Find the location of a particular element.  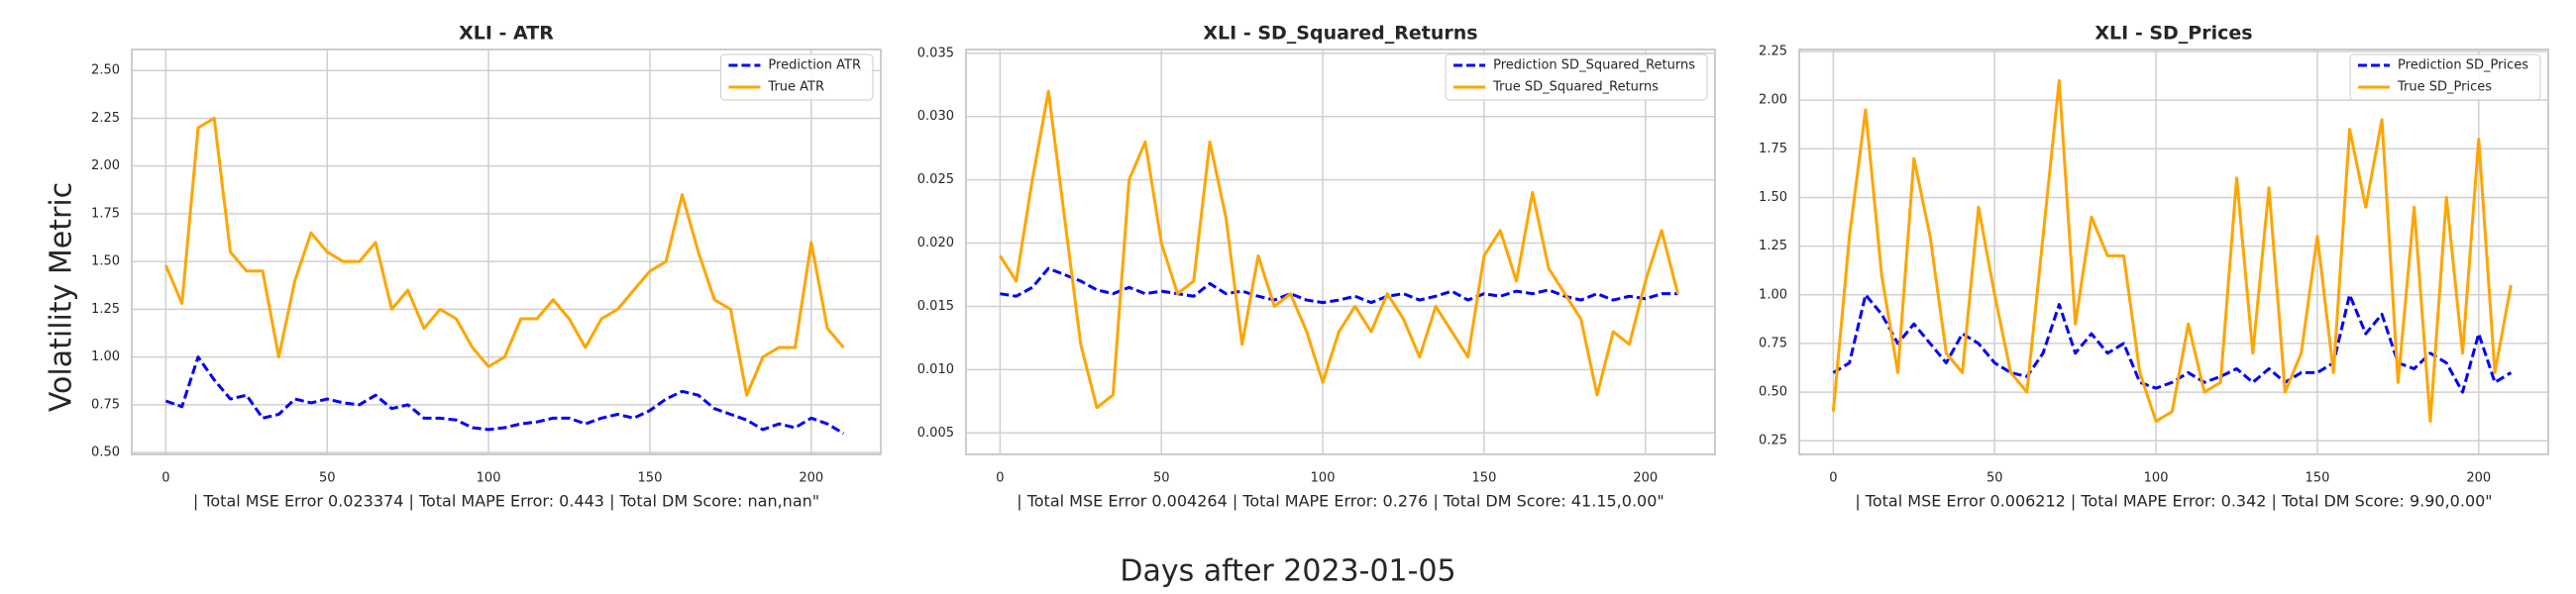

y-tick-label: 0.030 is located at coordinates (936, 116).